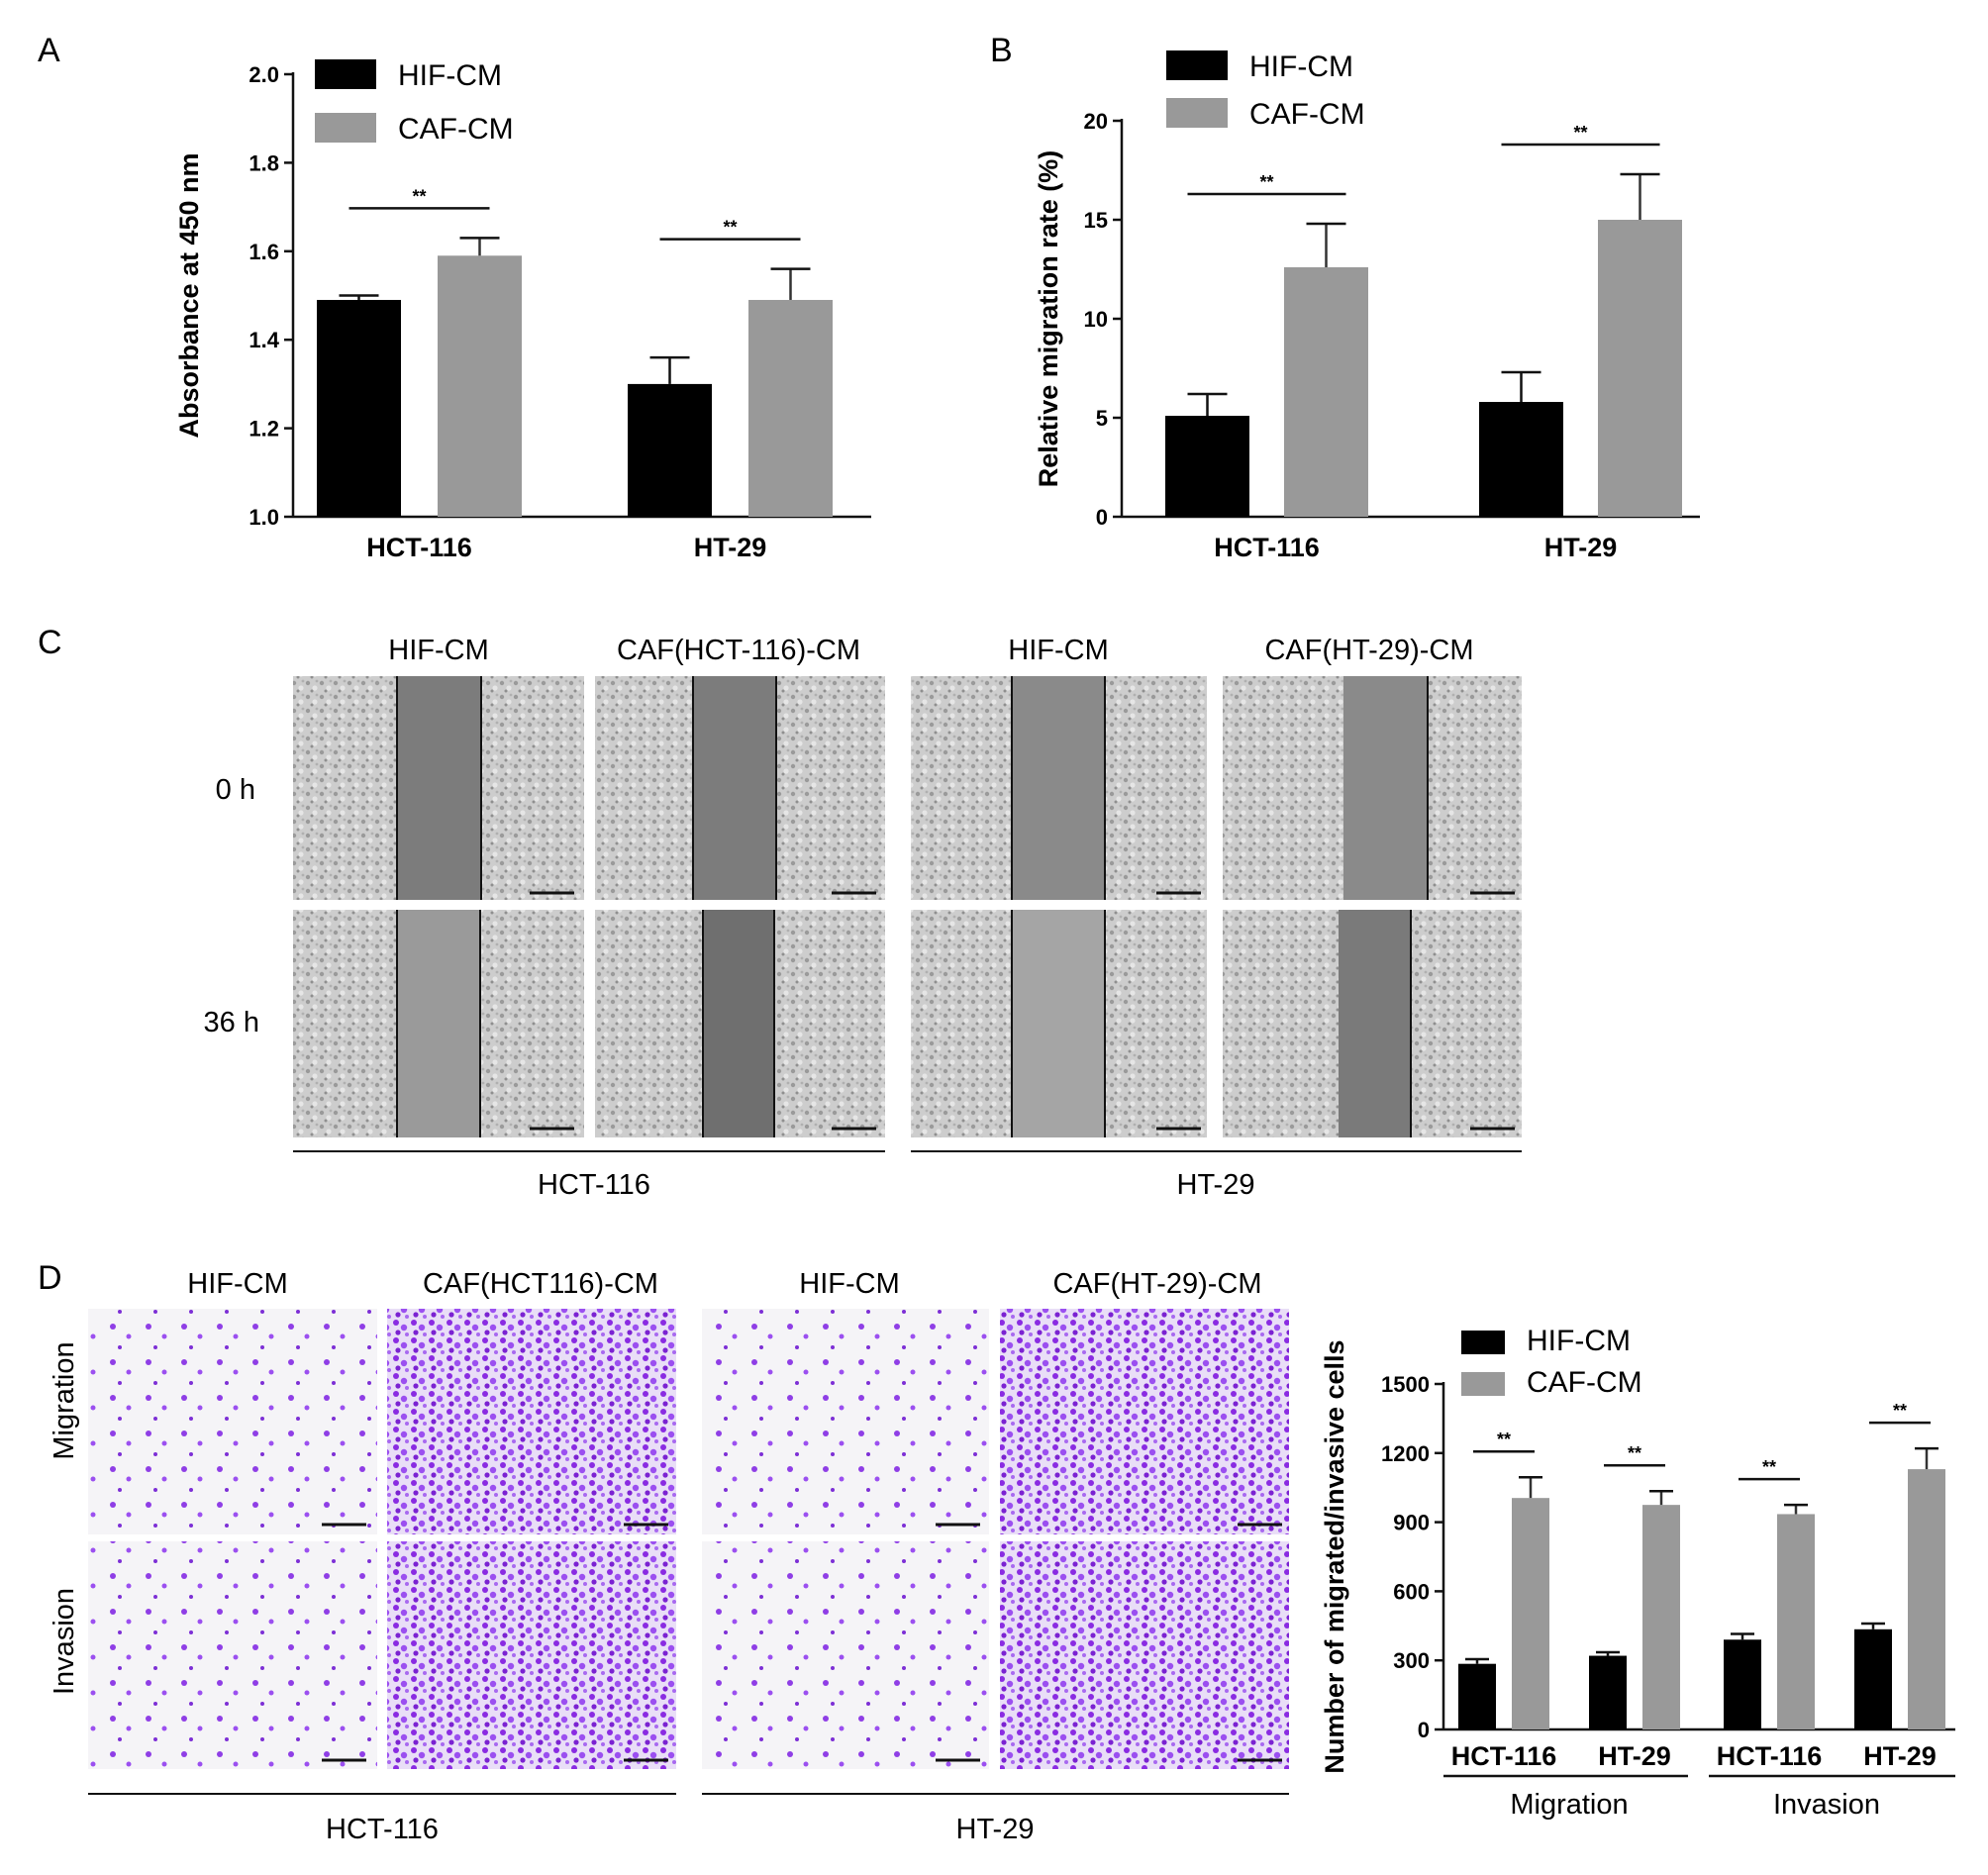 This screenshot has height=1875, width=1988. What do you see at coordinates (849, 1284) in the screenshot?
I see `transwell-column-label-3: HIF-CM` at bounding box center [849, 1284].